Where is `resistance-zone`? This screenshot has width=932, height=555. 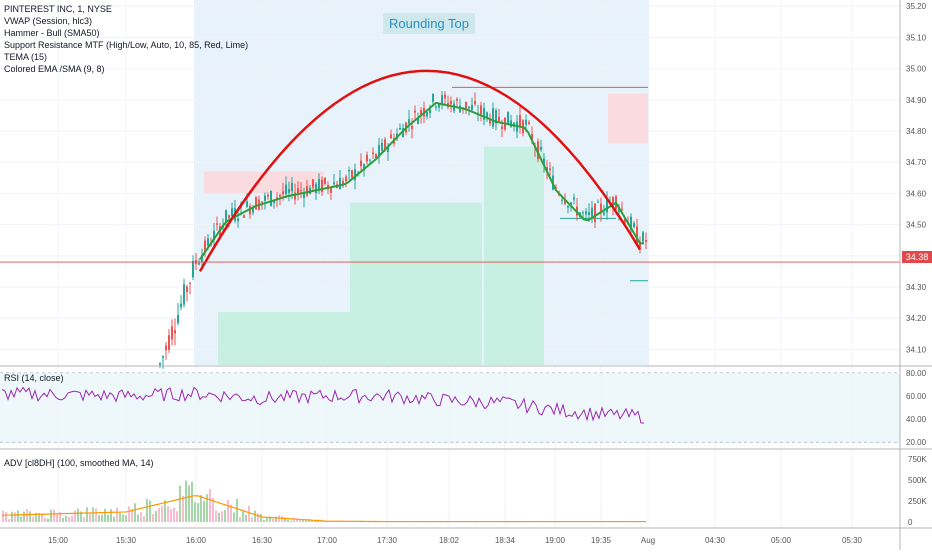
resistance-zone is located at coordinates (628, 118).